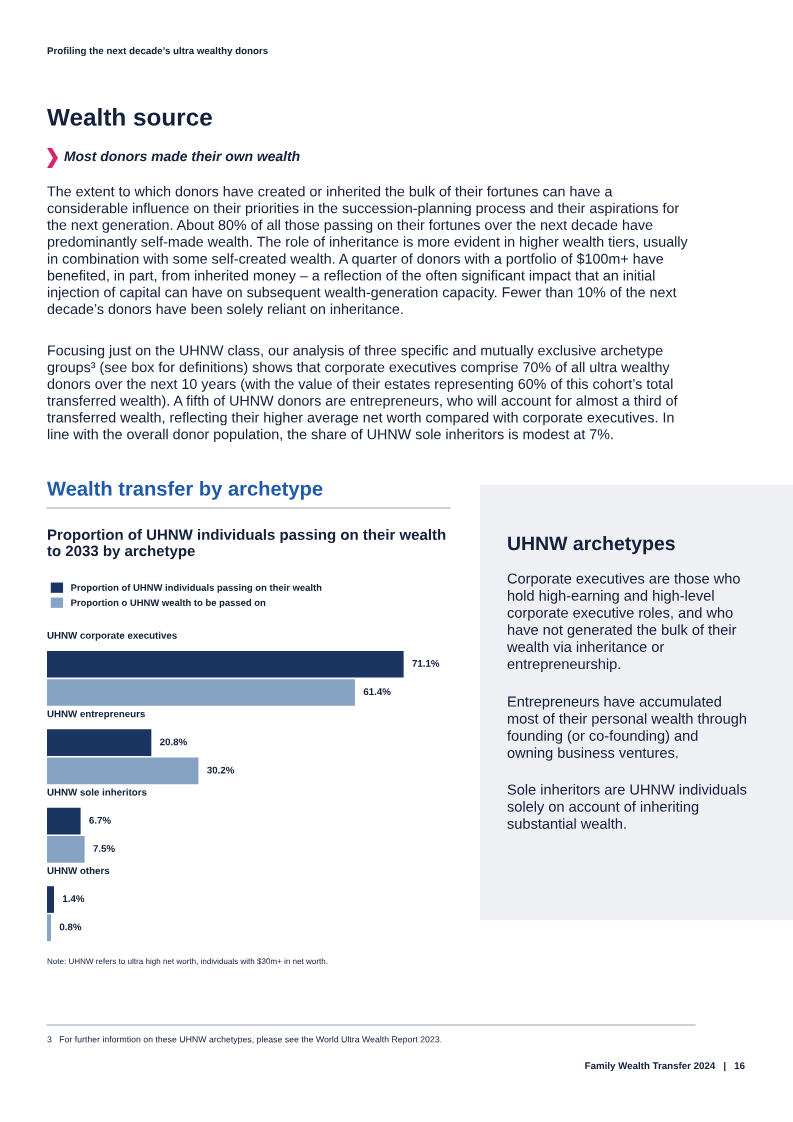  Describe the element at coordinates (591, 545) in the screenshot. I see `text: UHNW archetypes` at that location.